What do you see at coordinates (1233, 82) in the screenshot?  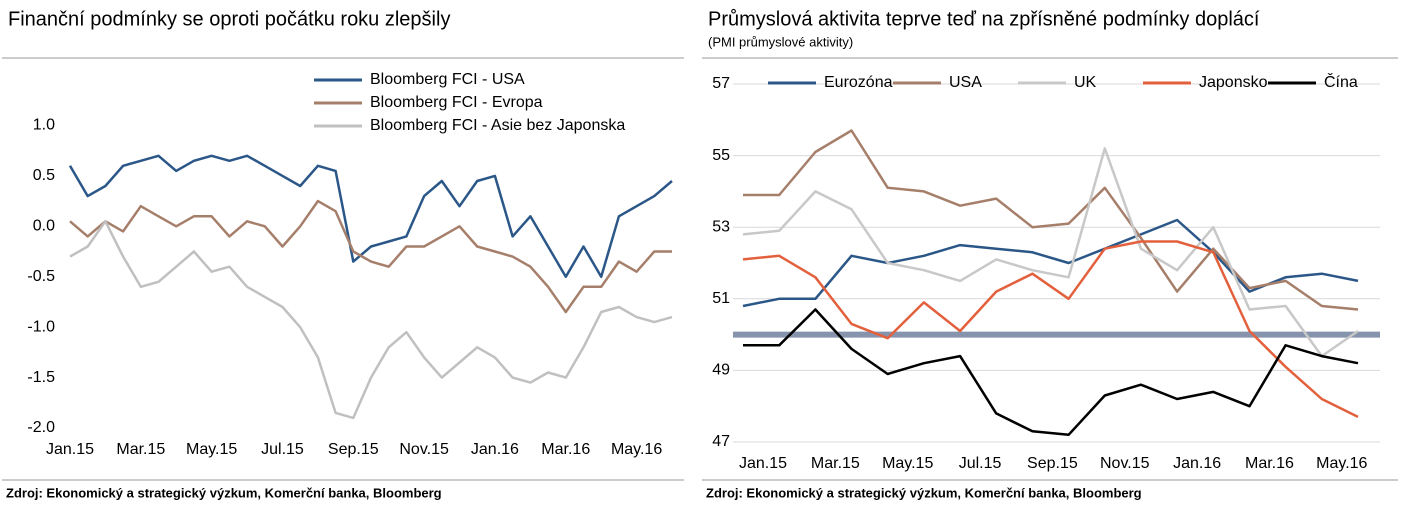 I see `legend-label: Japonsko` at bounding box center [1233, 82].